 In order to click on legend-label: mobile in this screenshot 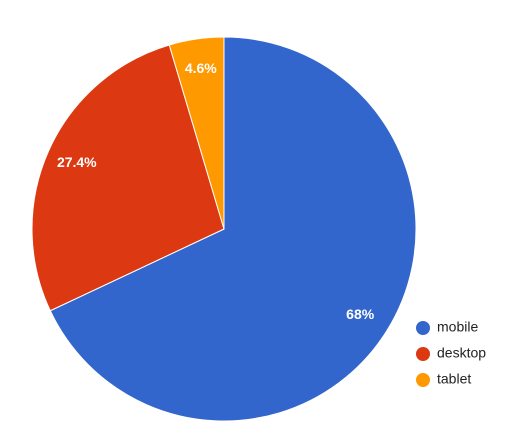, I will do `click(457, 327)`.